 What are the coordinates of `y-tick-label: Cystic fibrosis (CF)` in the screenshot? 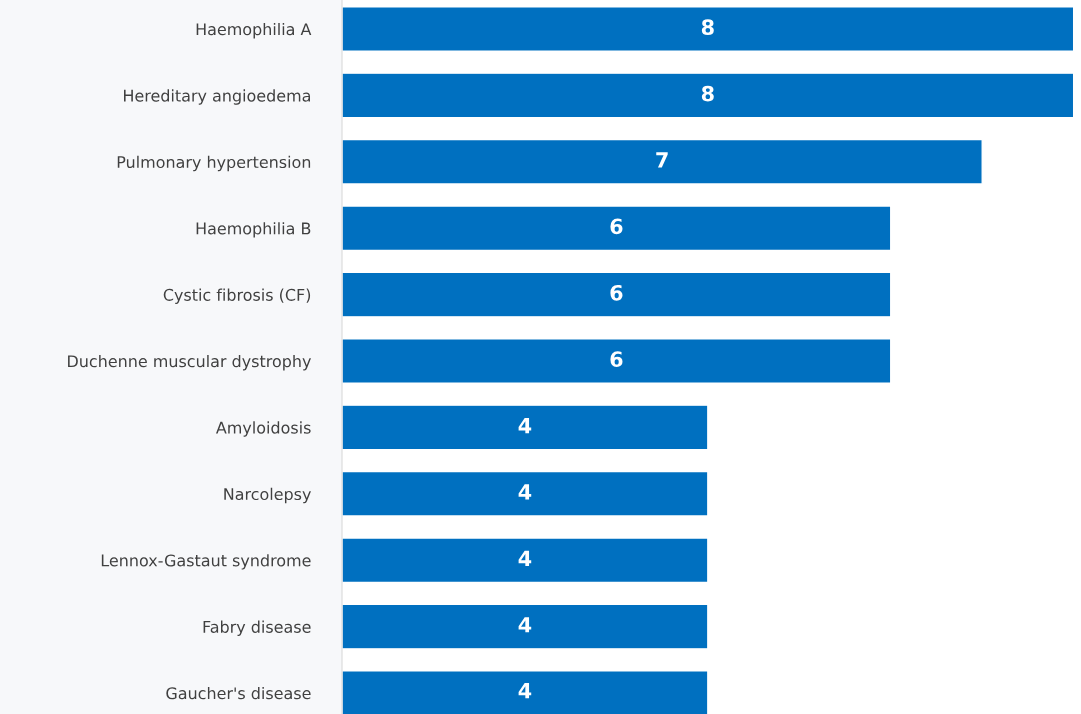 It's located at (237, 296).